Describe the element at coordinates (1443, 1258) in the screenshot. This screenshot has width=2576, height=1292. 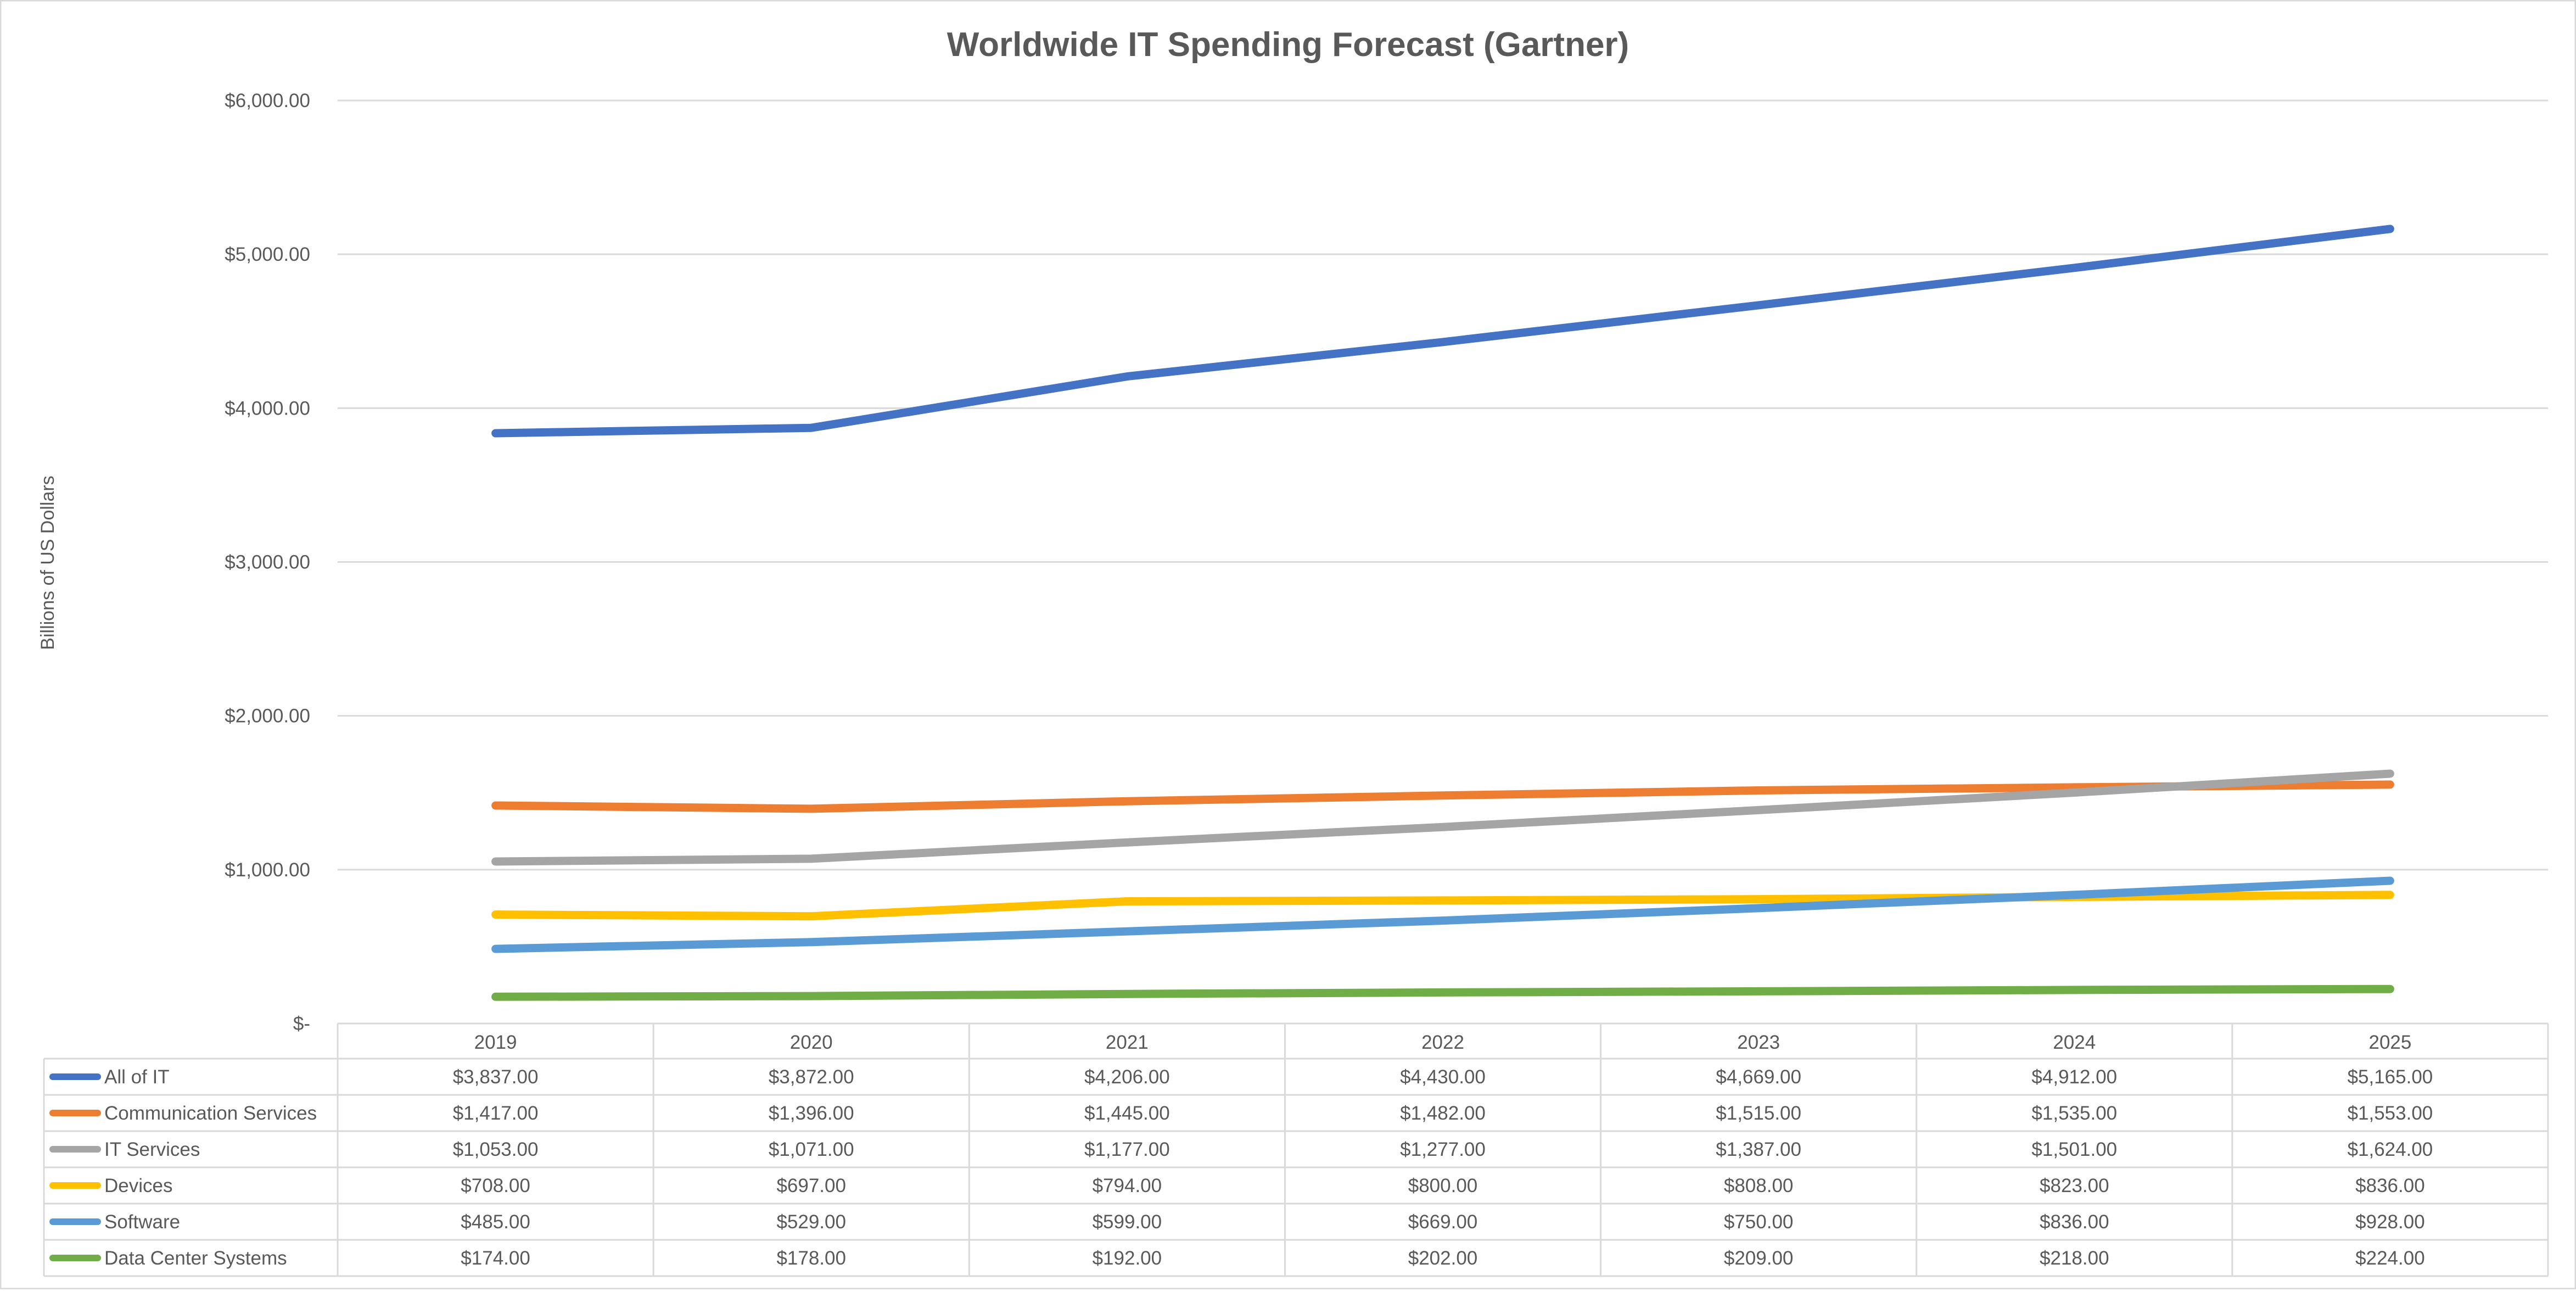
I see `data-label: $202.00` at that location.